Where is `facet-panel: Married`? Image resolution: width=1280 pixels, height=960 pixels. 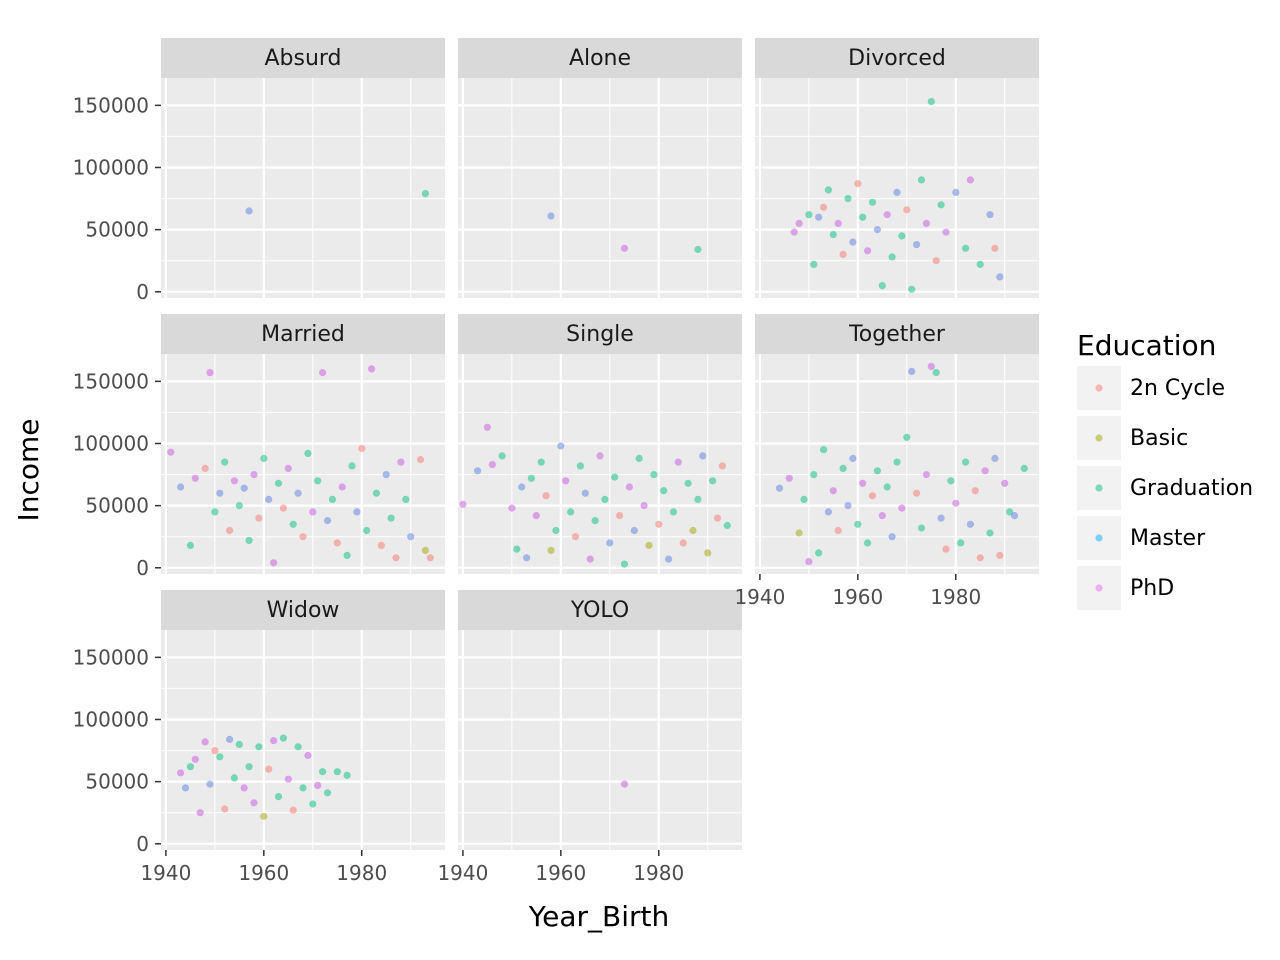
facet-panel: Married is located at coordinates (303, 444).